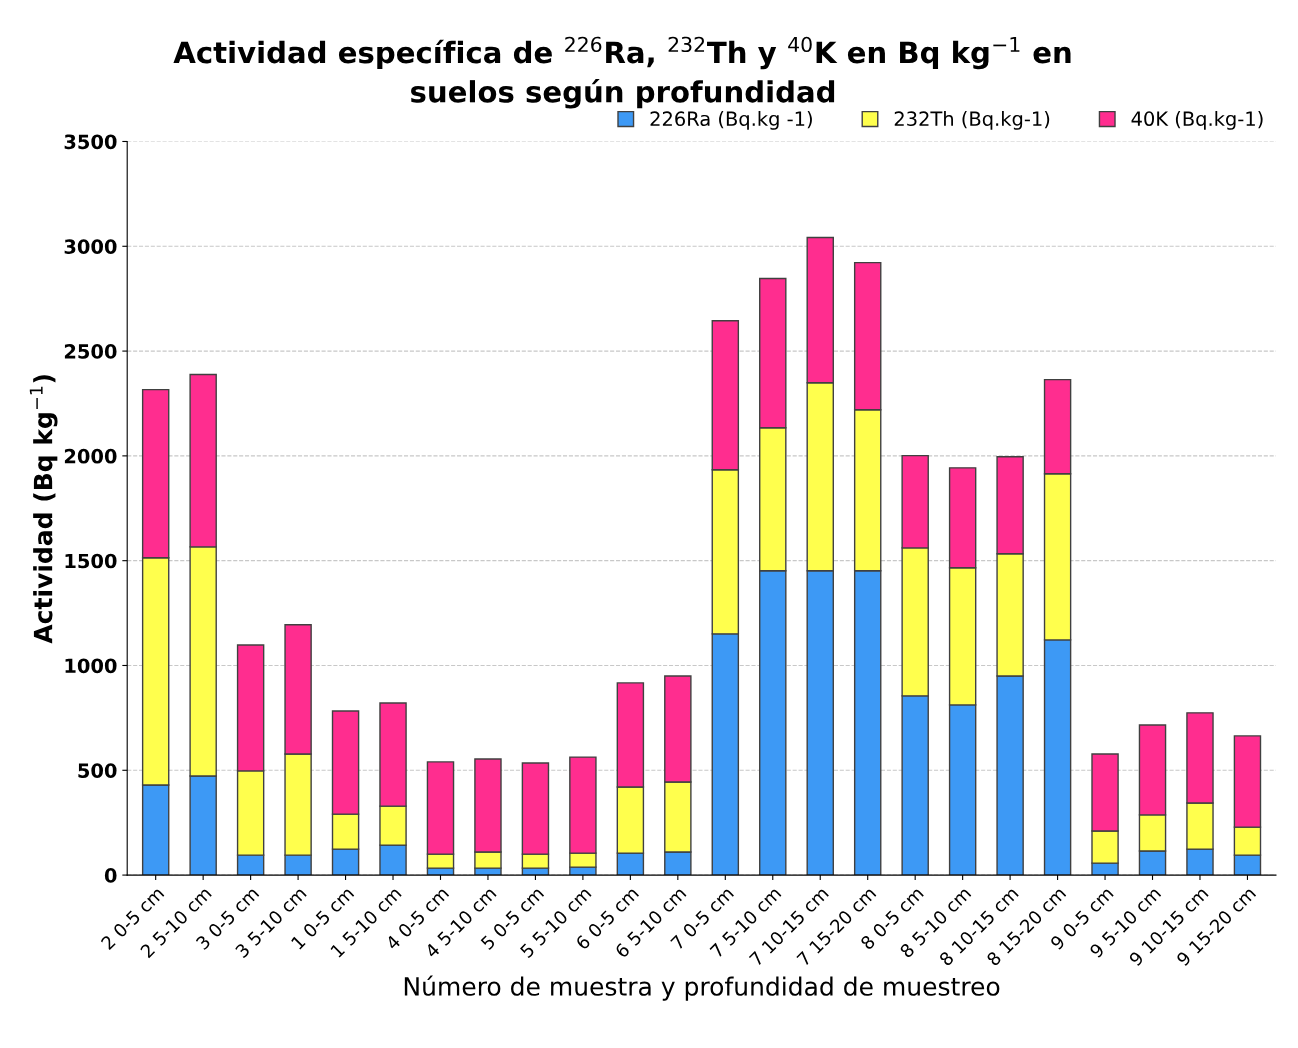 The image size is (1298, 1048). Describe the element at coordinates (972, 120) in the screenshot. I see `legend-label: 232Th (Bq.kg-1)` at that location.